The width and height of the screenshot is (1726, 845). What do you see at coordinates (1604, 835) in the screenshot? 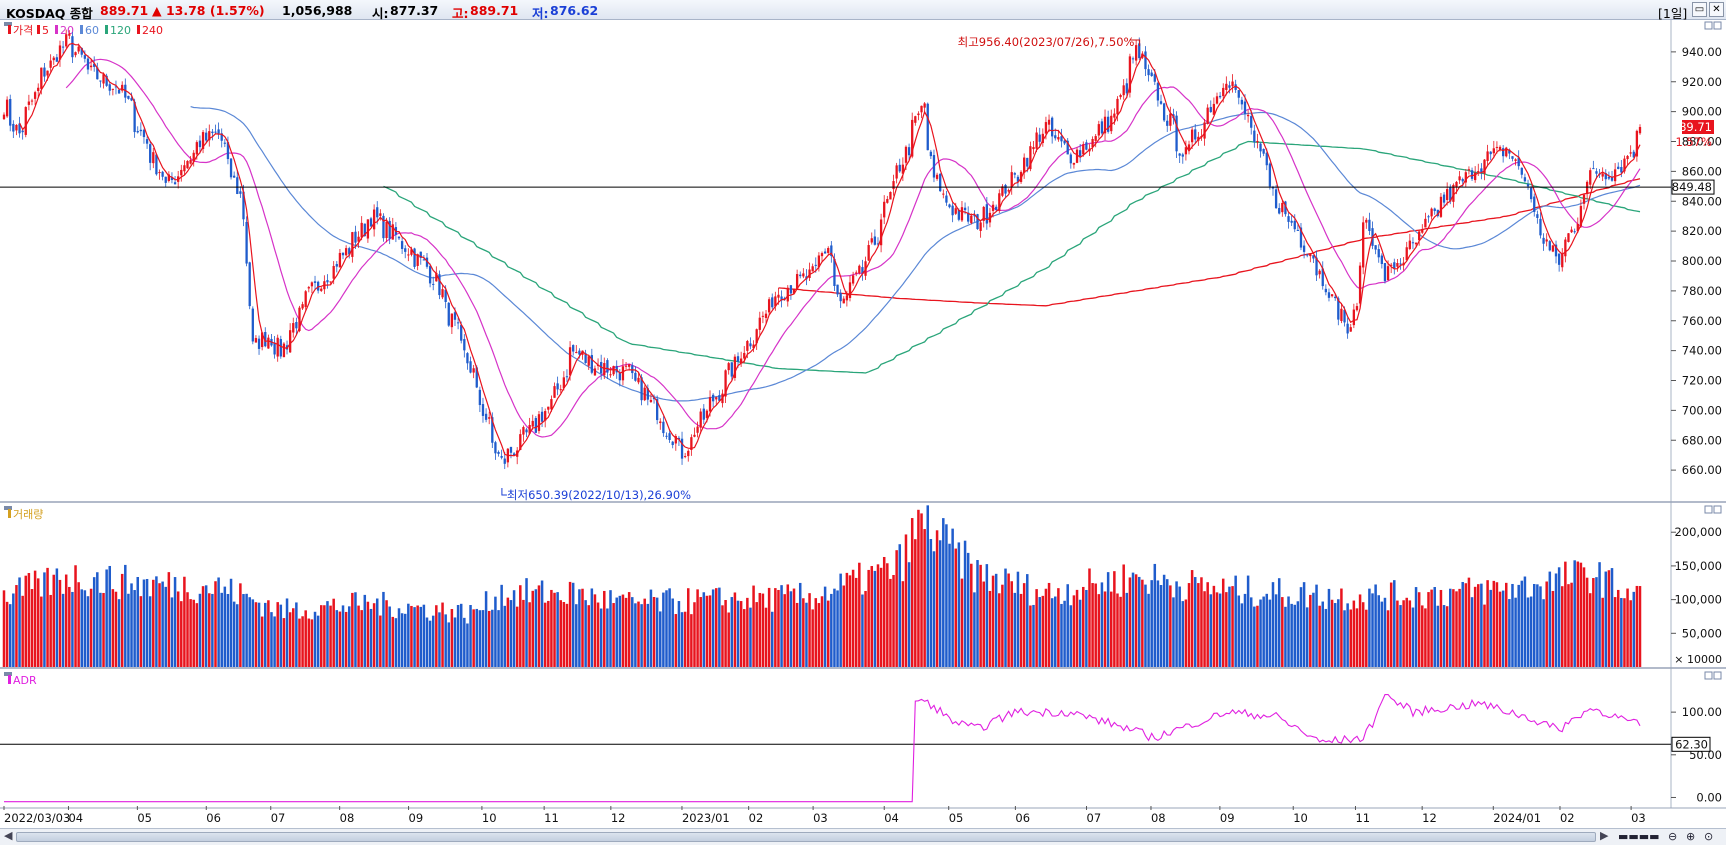
I see `scroll-right-icon: ▶` at bounding box center [1604, 835].